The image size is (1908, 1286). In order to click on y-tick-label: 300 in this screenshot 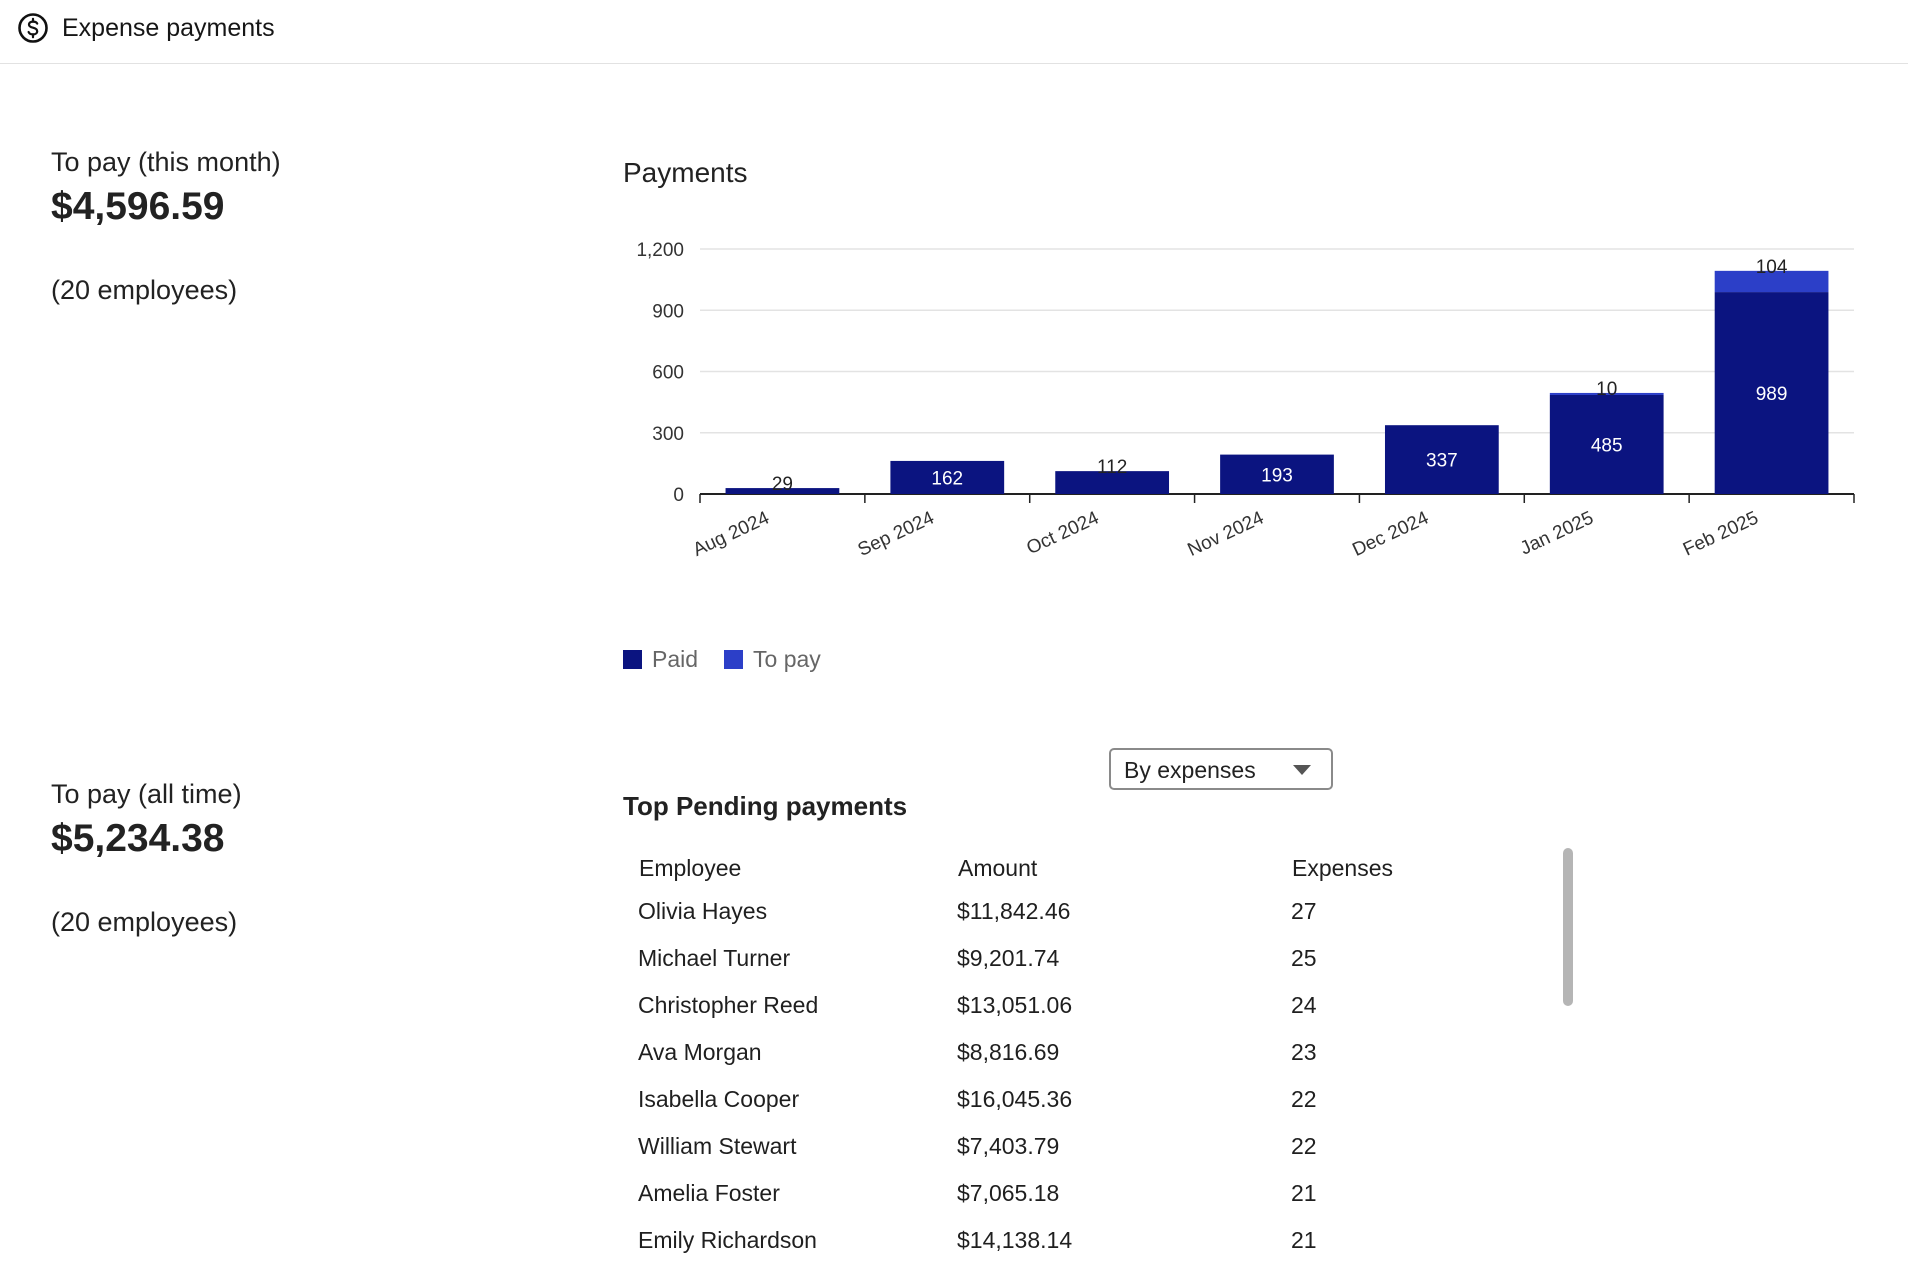, I will do `click(668, 434)`.